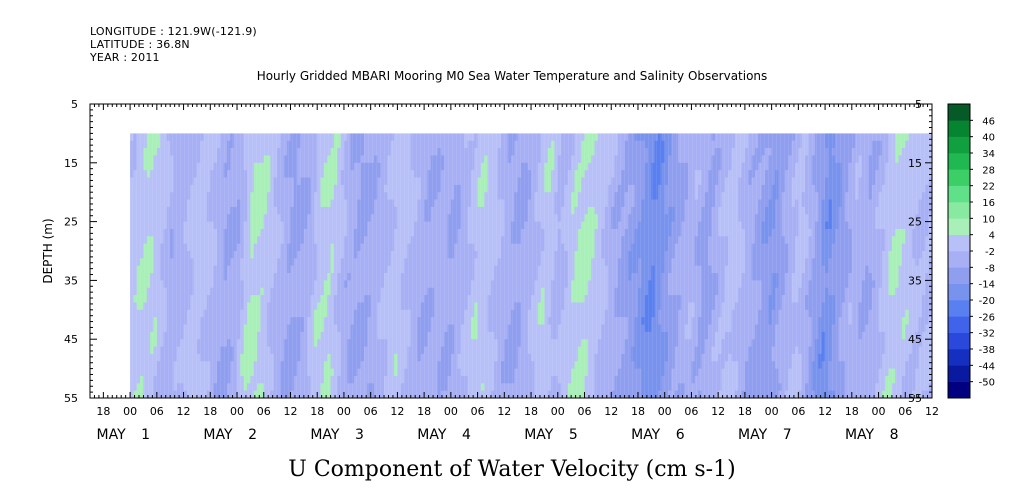 This screenshot has width=1009, height=504. What do you see at coordinates (173, 31) in the screenshot?
I see `longitude-label: LONGITUDE : 121.9W(-121.9)` at bounding box center [173, 31].